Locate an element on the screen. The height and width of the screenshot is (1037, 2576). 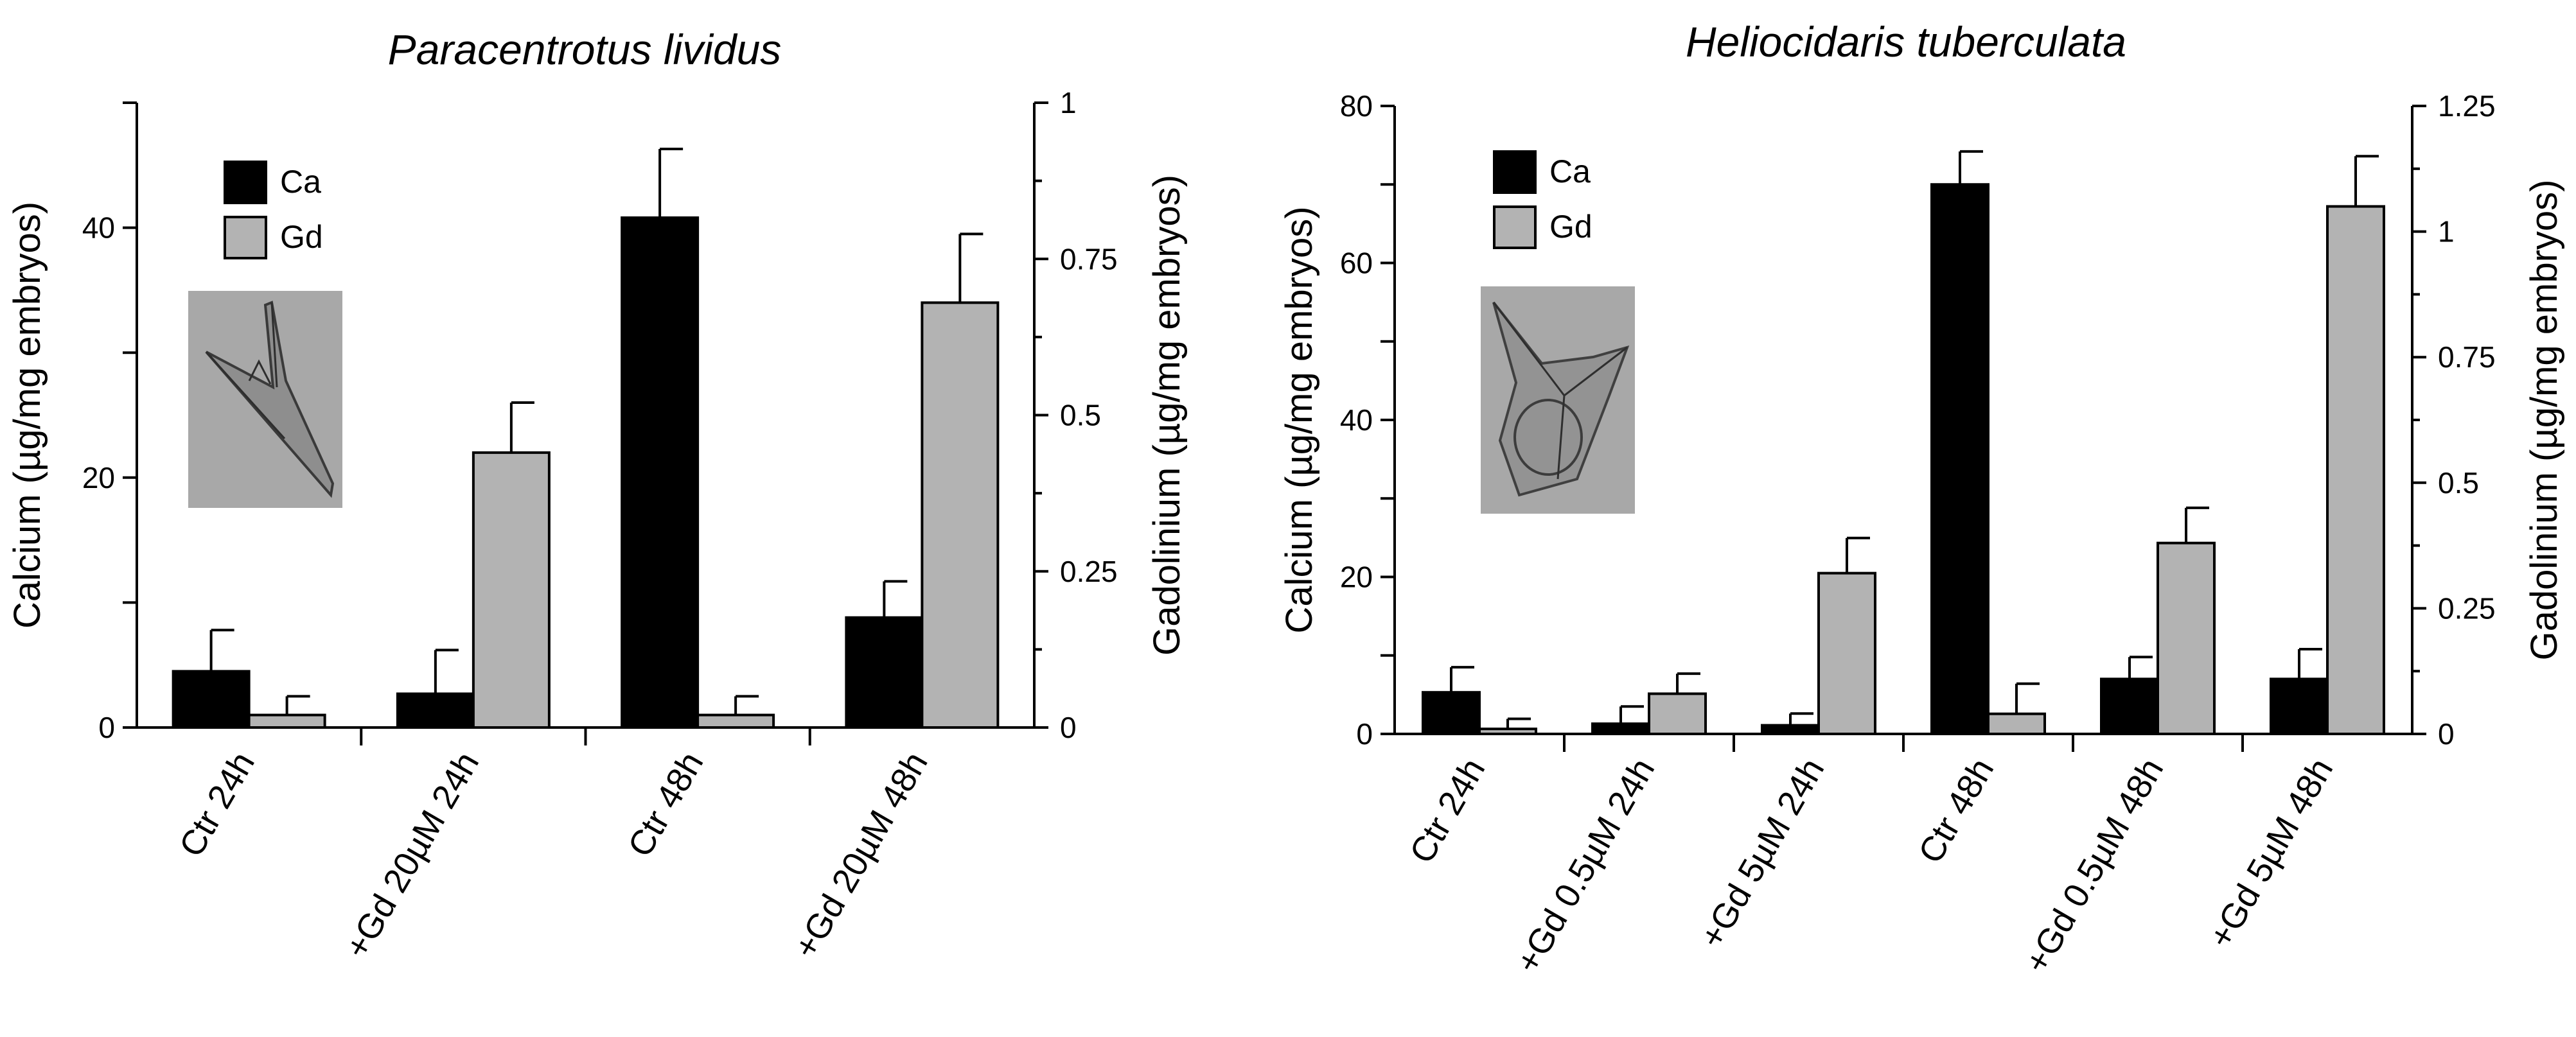
x-category-label: +Gd 0.5µM 48h is located at coordinates (2094, 866).